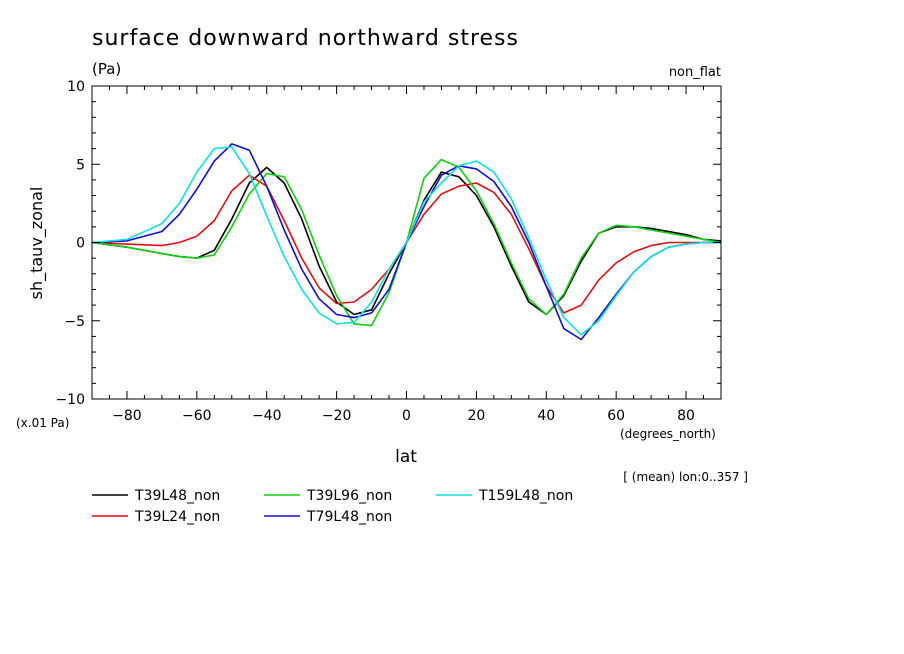  What do you see at coordinates (42, 423) in the screenshot?
I see `y-scale-label: (x.01 Pa)` at bounding box center [42, 423].